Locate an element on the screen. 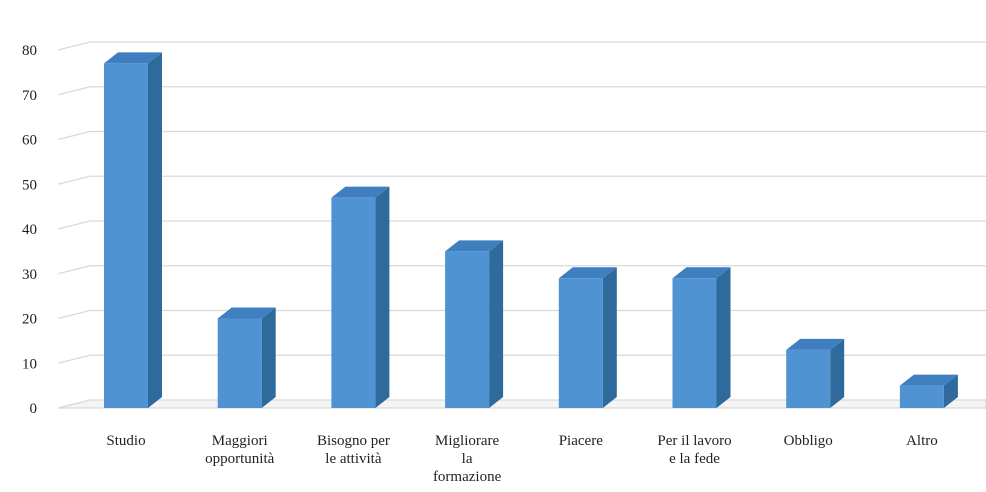 This screenshot has height=492, width=986. y-tick-label: 0 is located at coordinates (34, 409).